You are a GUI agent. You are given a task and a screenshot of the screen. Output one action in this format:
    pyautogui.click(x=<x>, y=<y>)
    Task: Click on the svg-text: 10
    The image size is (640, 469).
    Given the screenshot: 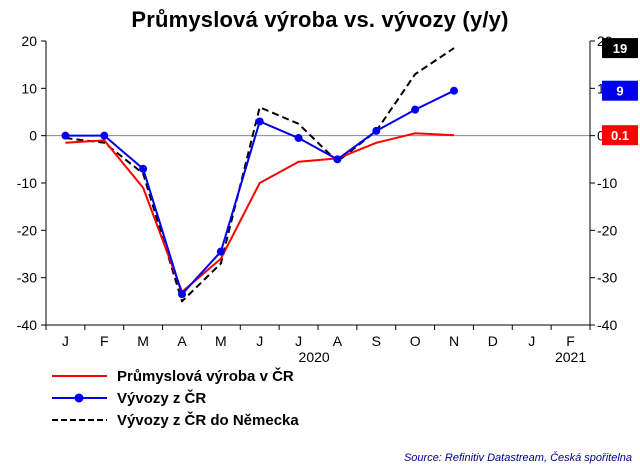 What is the action you would take?
    pyautogui.click(x=29, y=88)
    